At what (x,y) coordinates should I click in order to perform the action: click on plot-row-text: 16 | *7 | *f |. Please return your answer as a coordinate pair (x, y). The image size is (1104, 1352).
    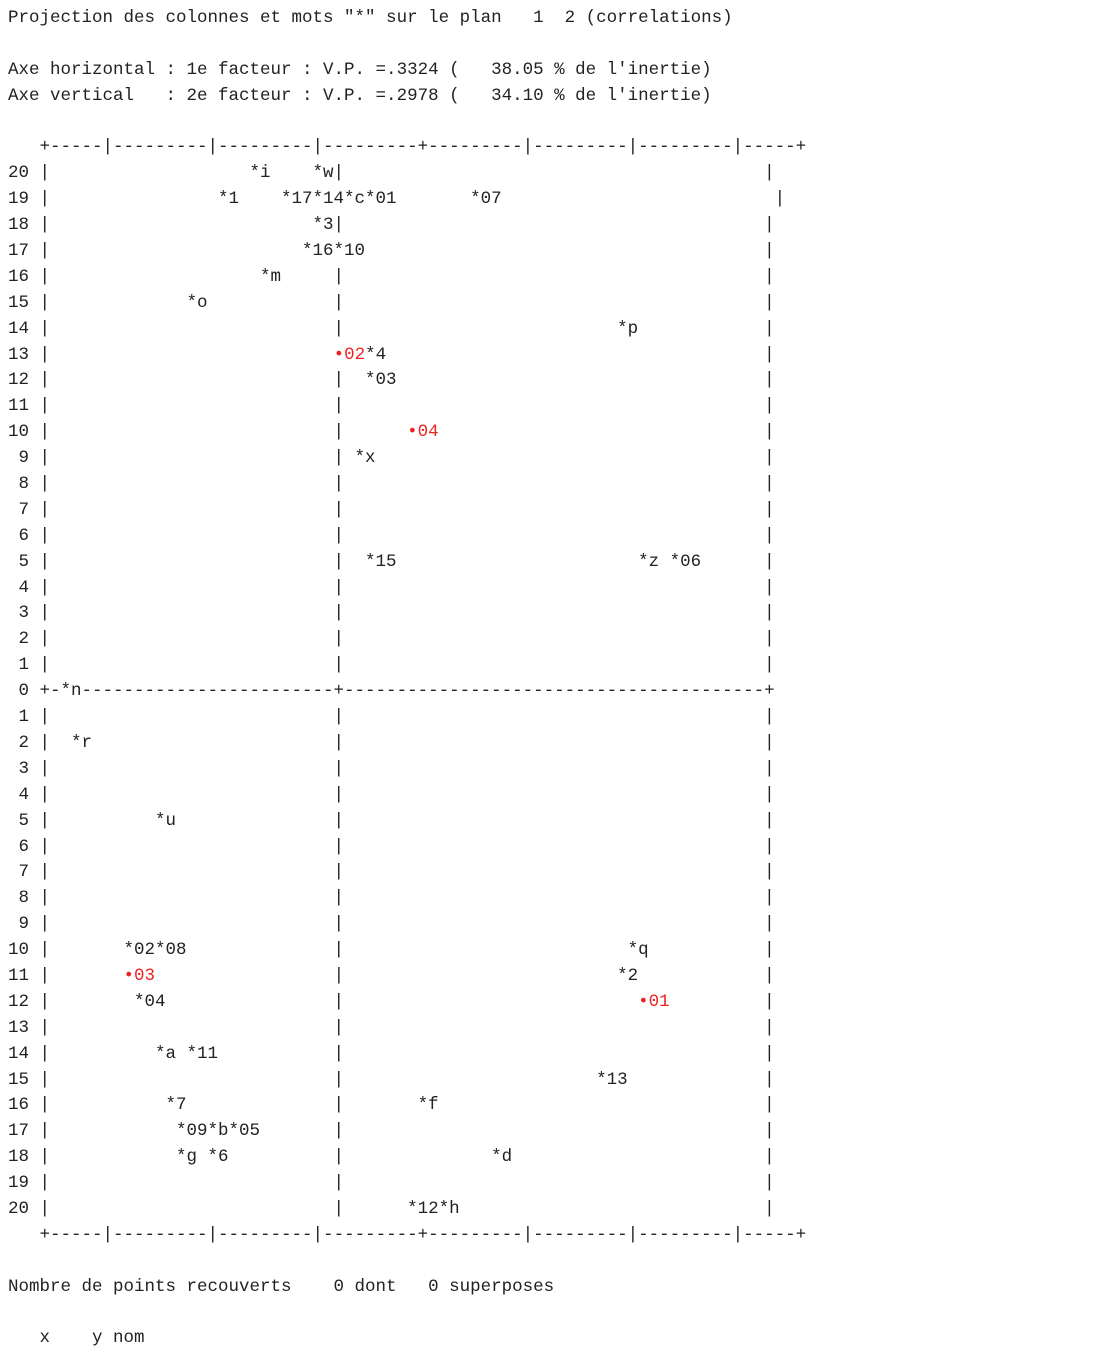
    Looking at the image, I should click on (391, 1105).